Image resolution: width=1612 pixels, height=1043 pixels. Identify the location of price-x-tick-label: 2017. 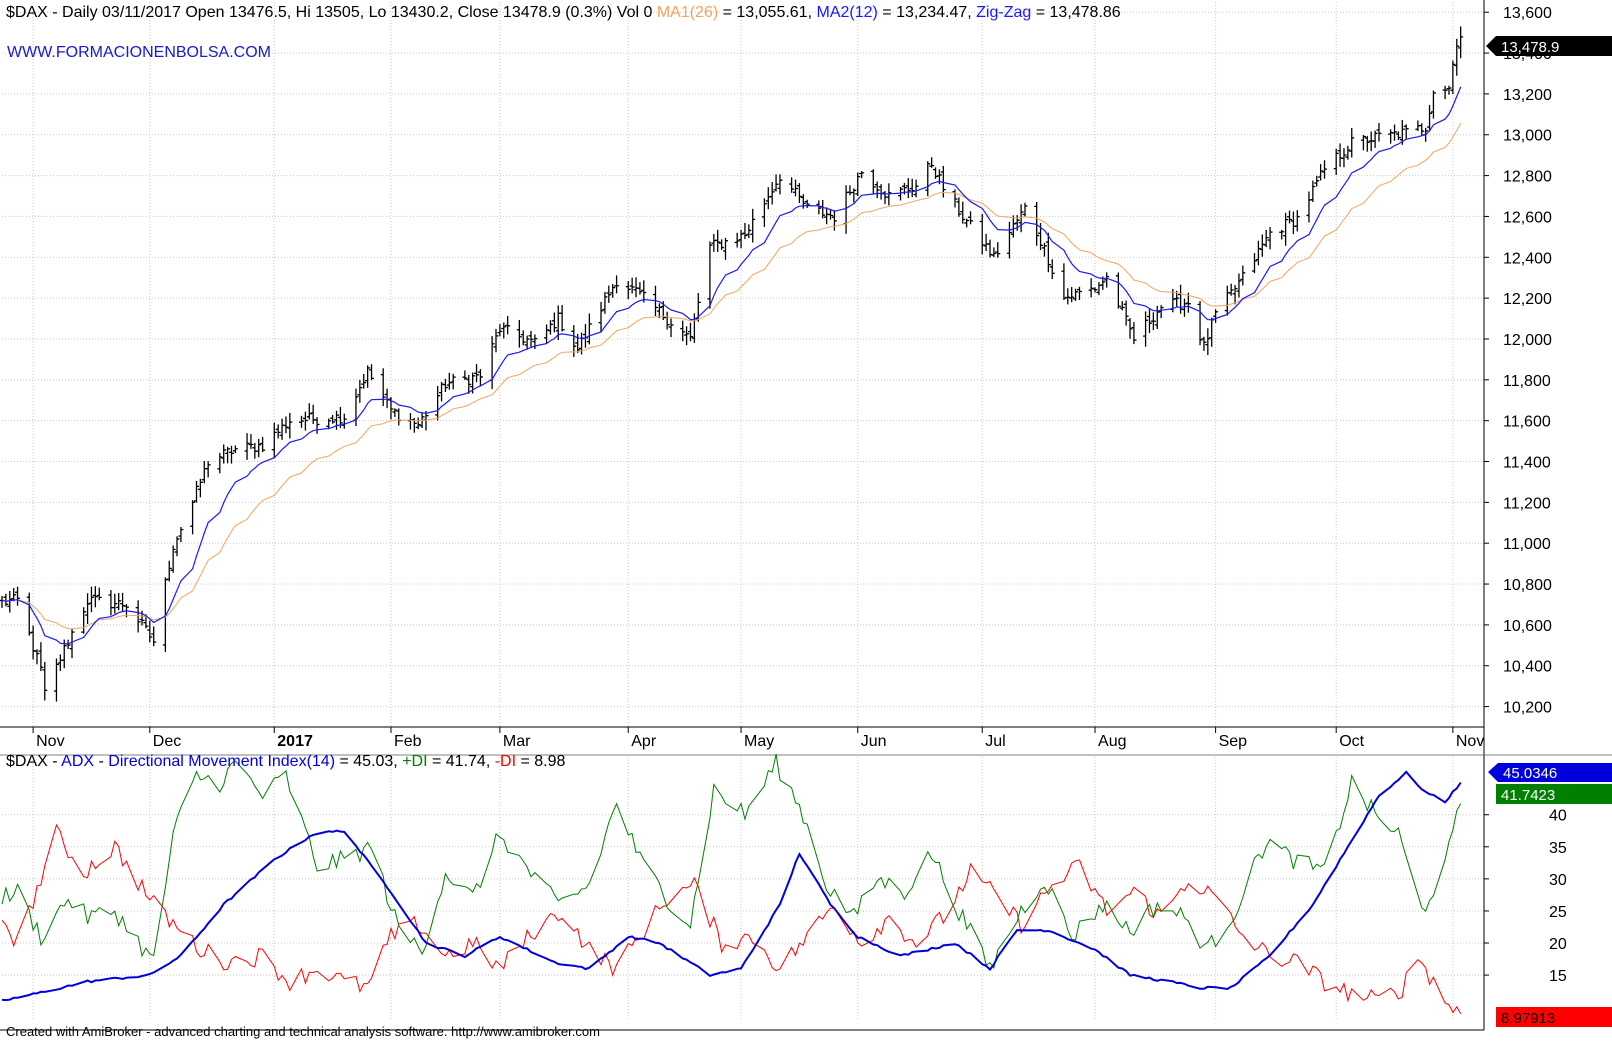
(295, 741).